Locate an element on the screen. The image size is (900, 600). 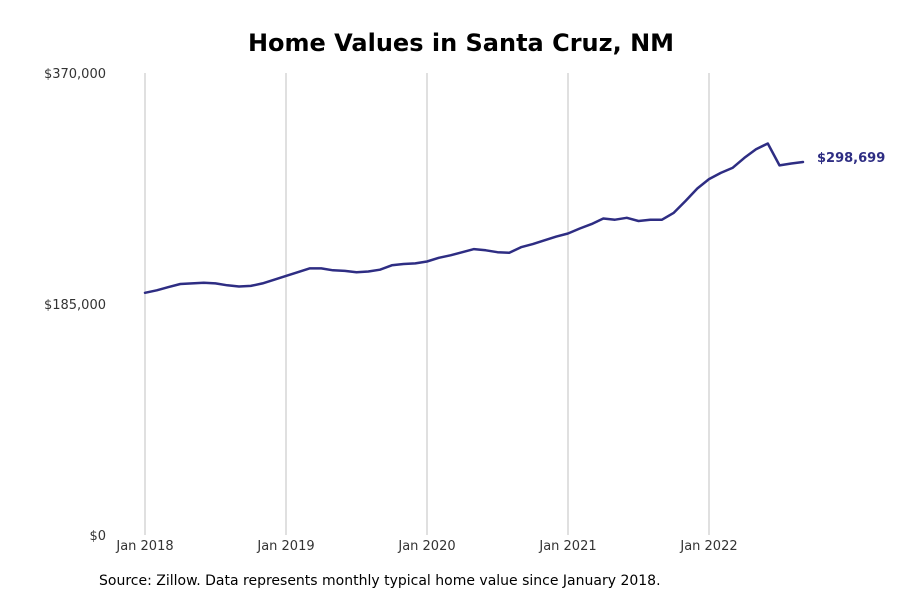
x-tick-label: Jan 2020 is located at coordinates (426, 546).